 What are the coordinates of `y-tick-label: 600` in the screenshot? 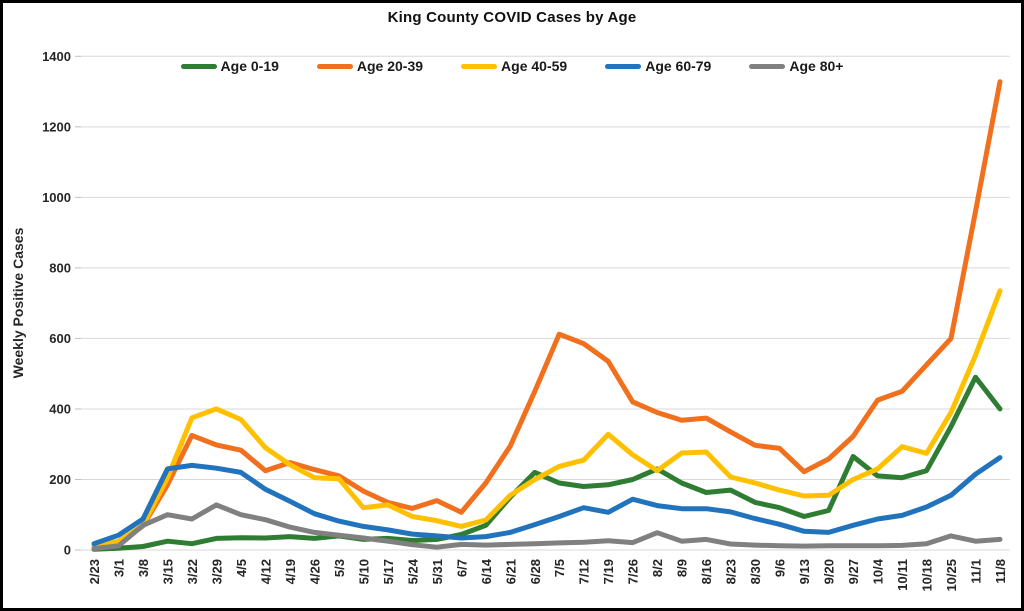 It's located at (60, 338).